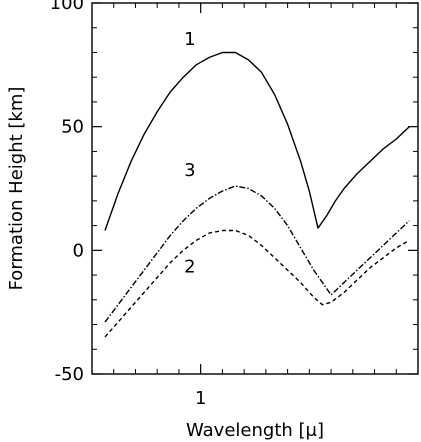  I want to click on curve-labels: 1 3 2, so click(189, 153).